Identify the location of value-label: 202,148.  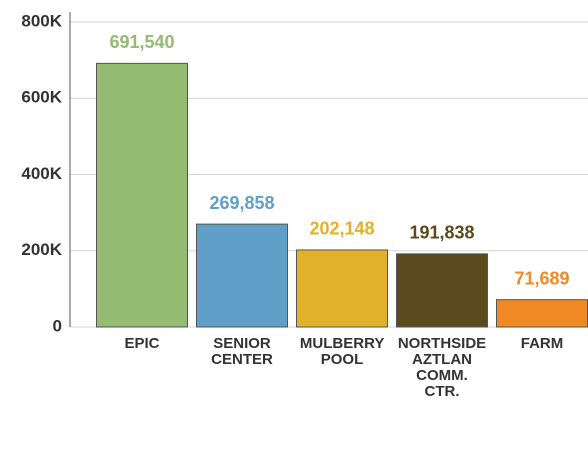
(341, 229).